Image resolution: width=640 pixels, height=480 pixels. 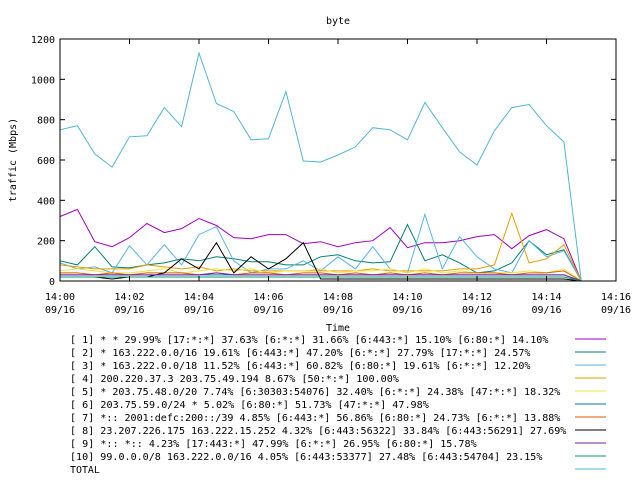 I want to click on chart-title: byte, so click(x=338, y=21).